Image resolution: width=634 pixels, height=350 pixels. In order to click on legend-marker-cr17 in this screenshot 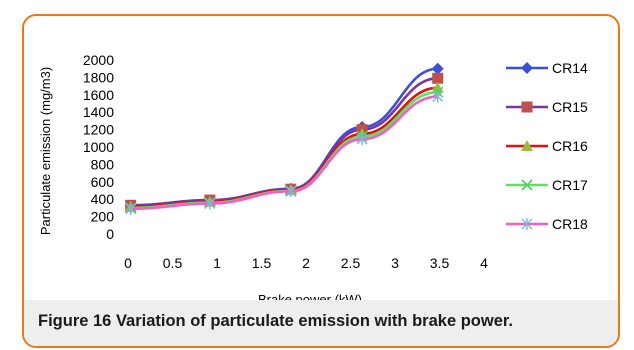, I will do `click(527, 185)`.